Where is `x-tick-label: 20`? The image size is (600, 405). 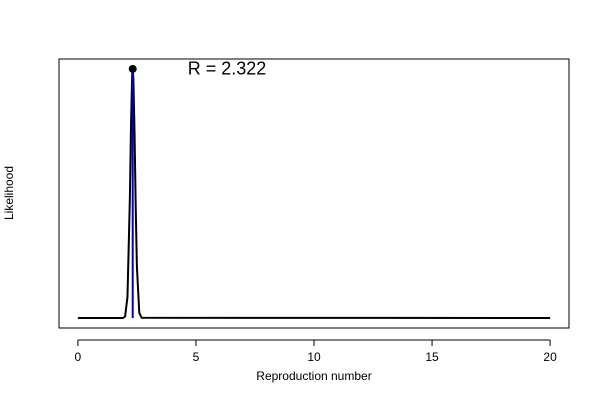
x-tick-label: 20 is located at coordinates (550, 357).